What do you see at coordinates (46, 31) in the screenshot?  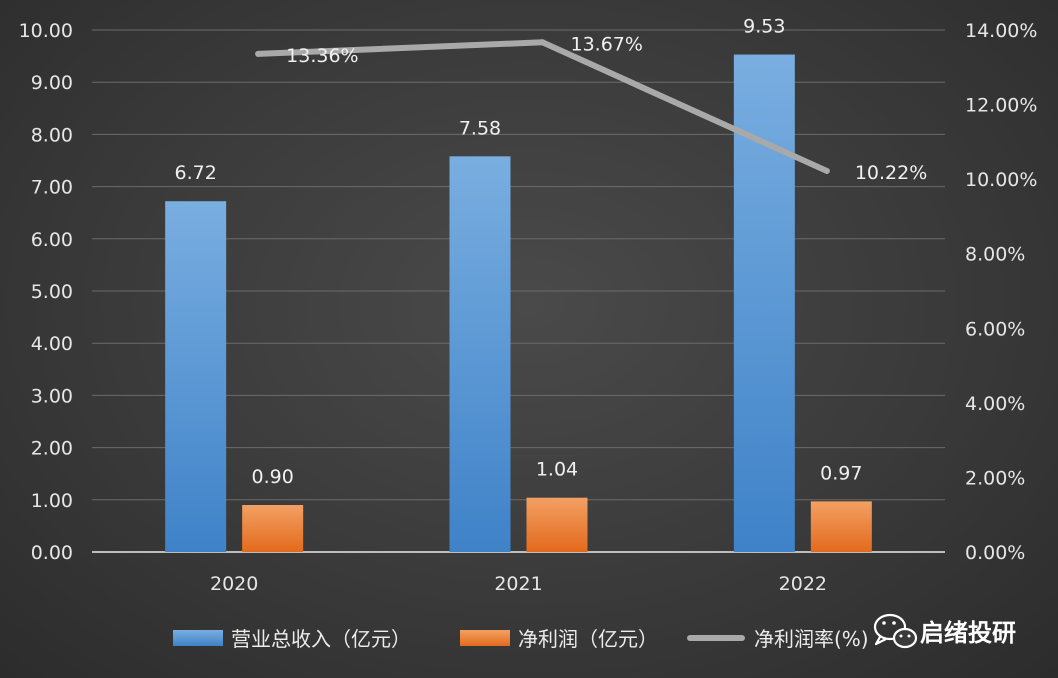 I see `y-left-tick-label: 10.00` at bounding box center [46, 31].